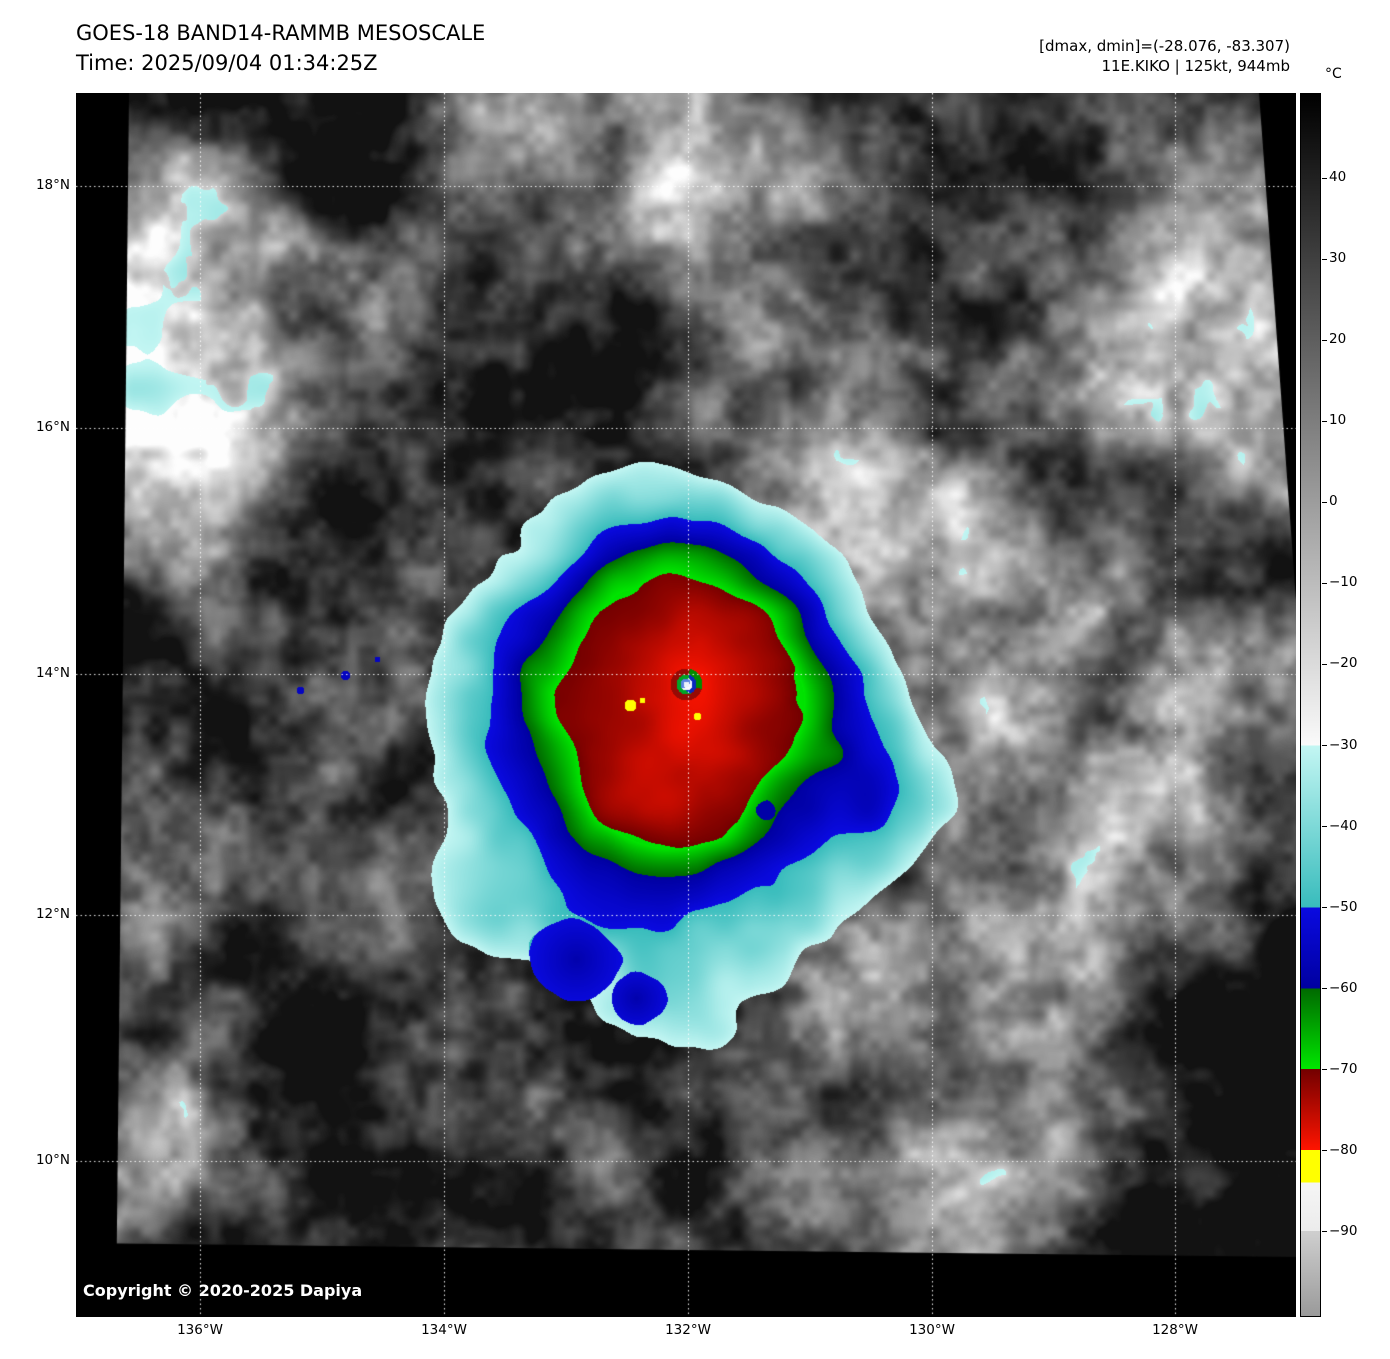 The height and width of the screenshot is (1359, 1390). I want to click on colorbar-tick-label: −80, so click(1343, 1149).